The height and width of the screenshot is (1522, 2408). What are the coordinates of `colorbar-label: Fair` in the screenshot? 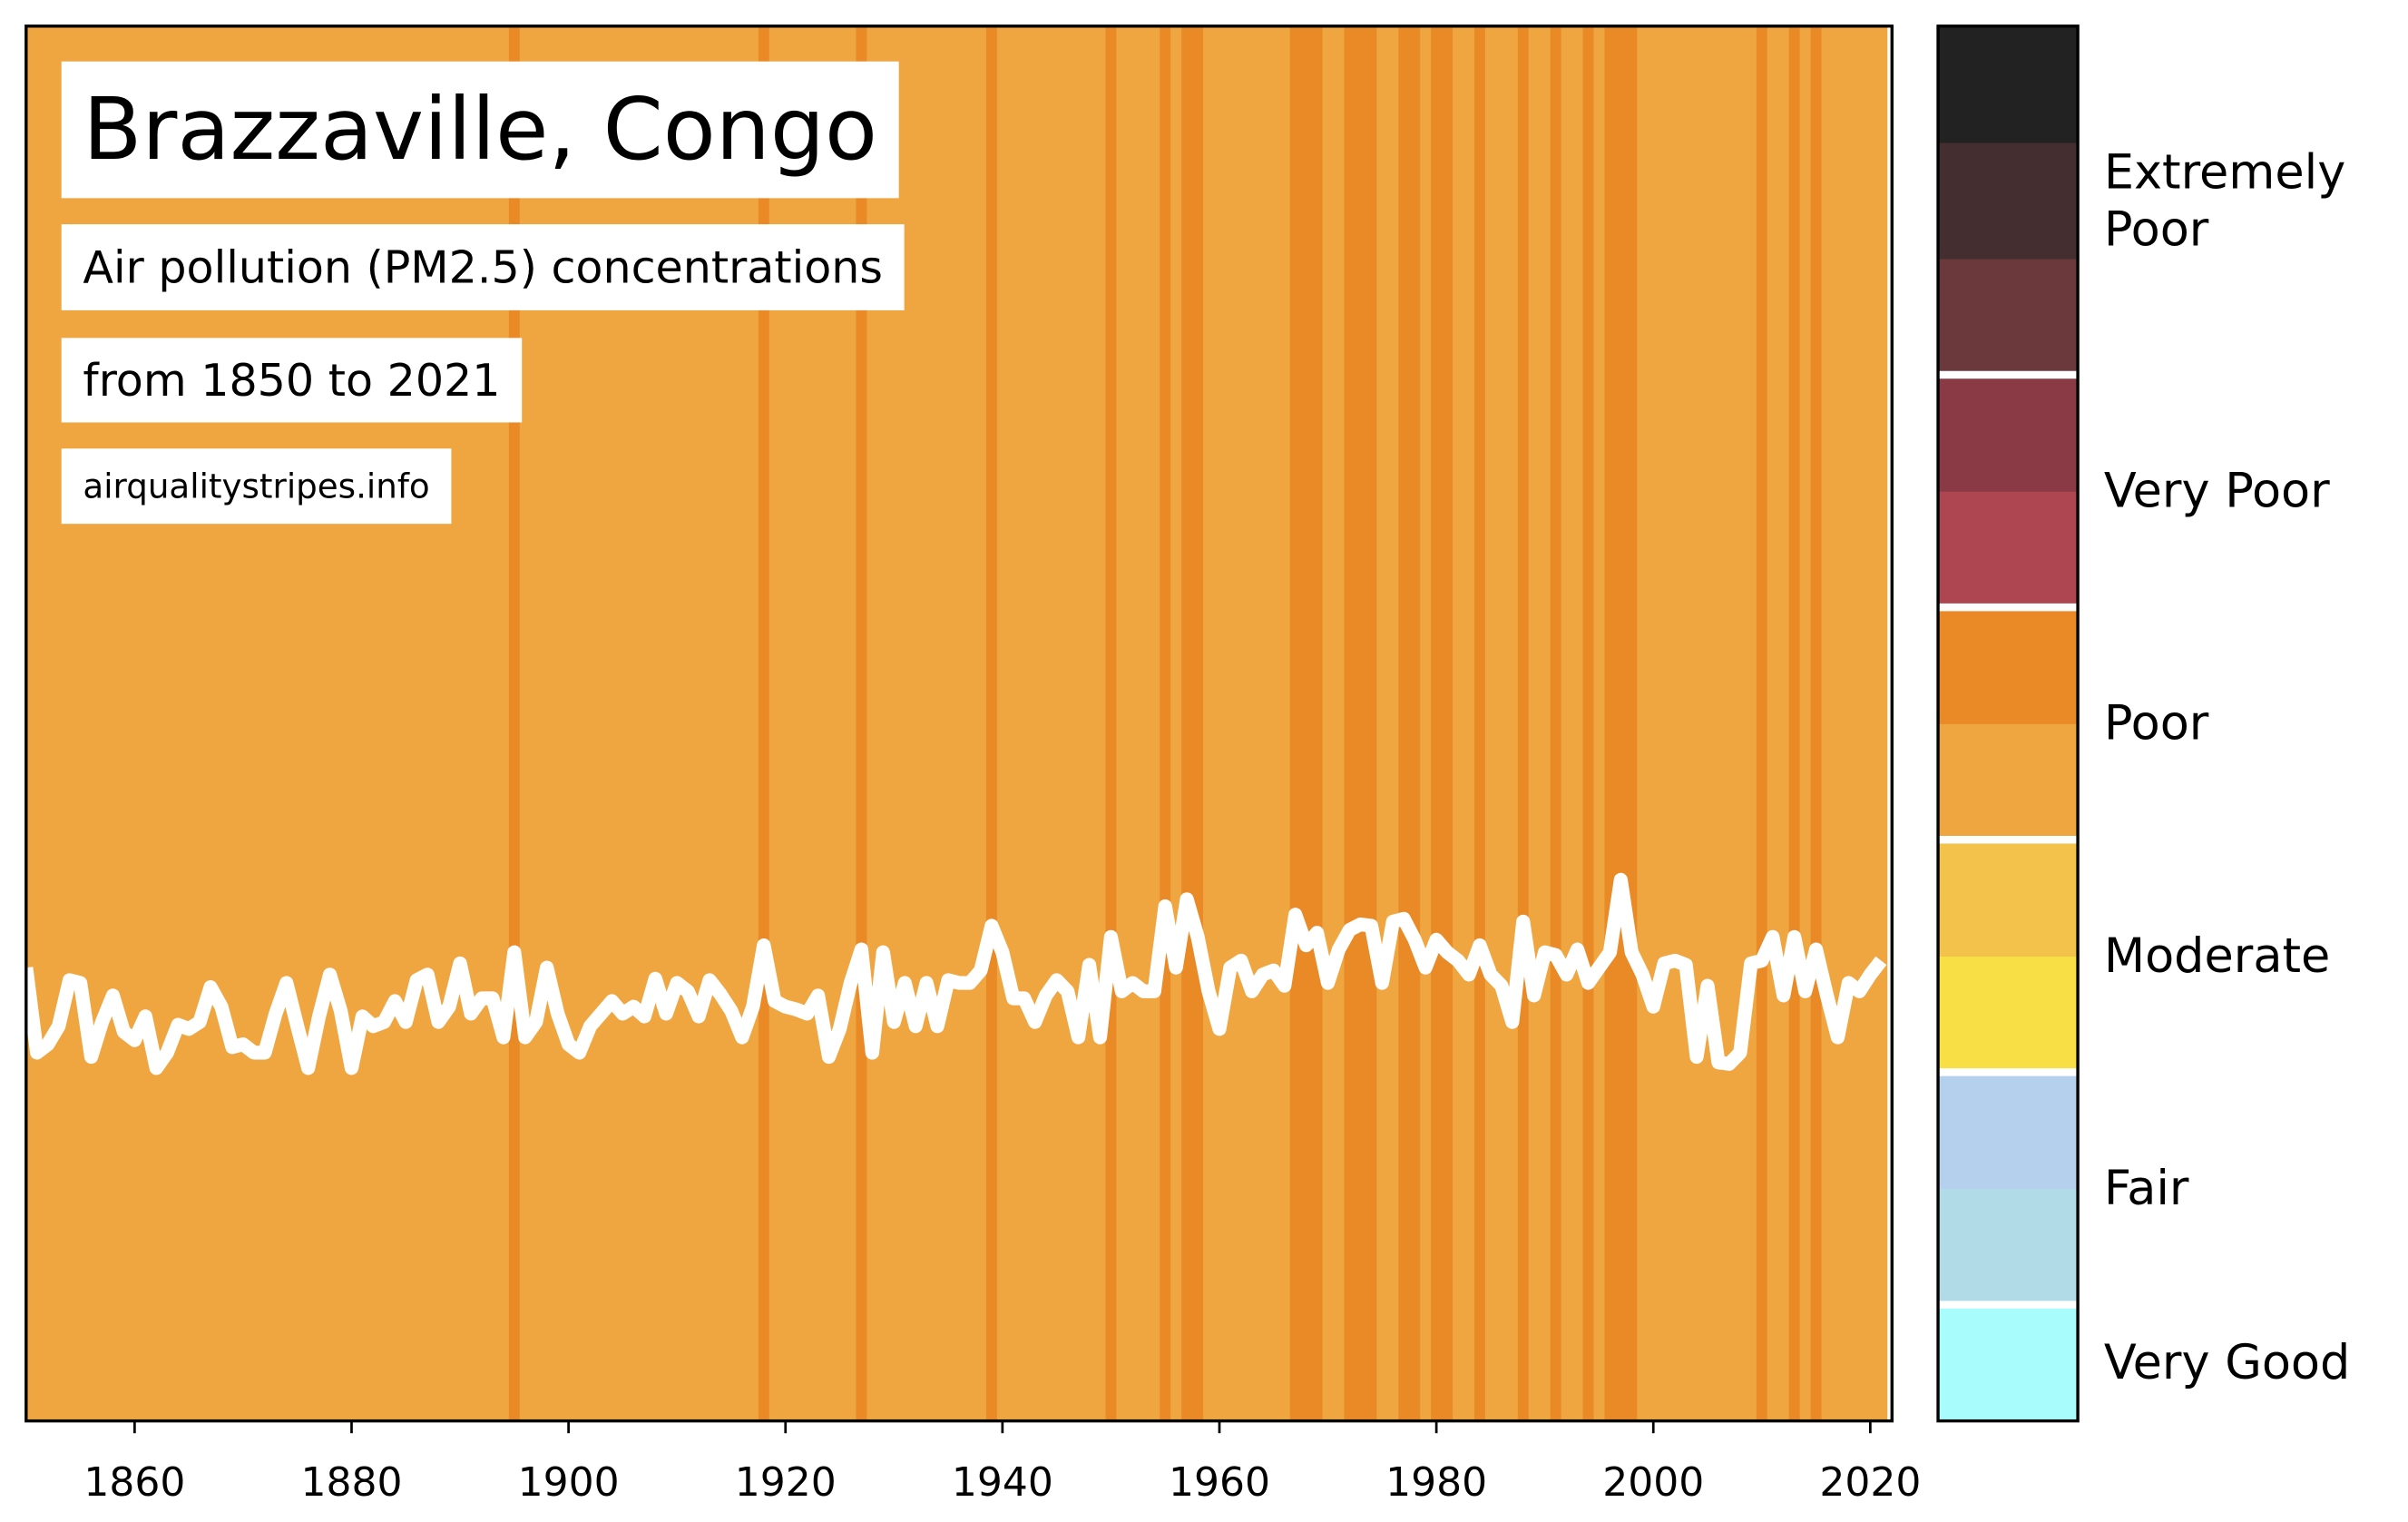 It's located at (2147, 1188).